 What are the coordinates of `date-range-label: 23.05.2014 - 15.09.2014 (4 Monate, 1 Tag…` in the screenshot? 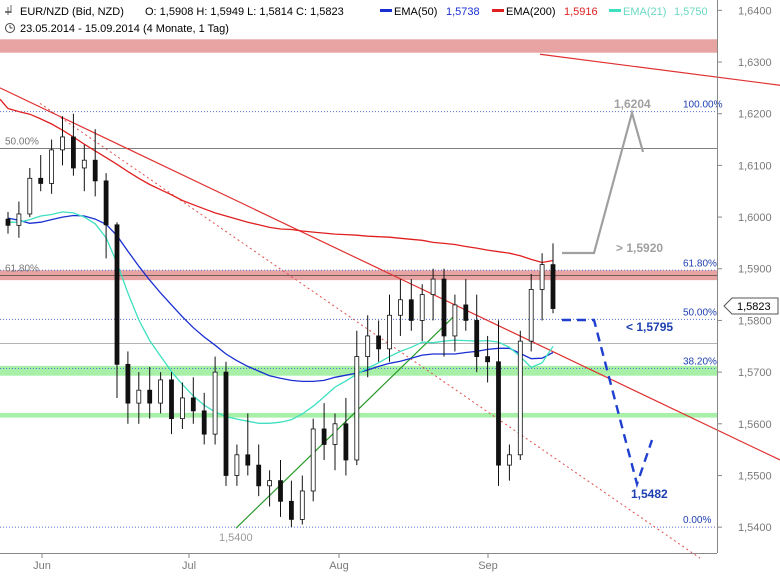 It's located at (124, 29).